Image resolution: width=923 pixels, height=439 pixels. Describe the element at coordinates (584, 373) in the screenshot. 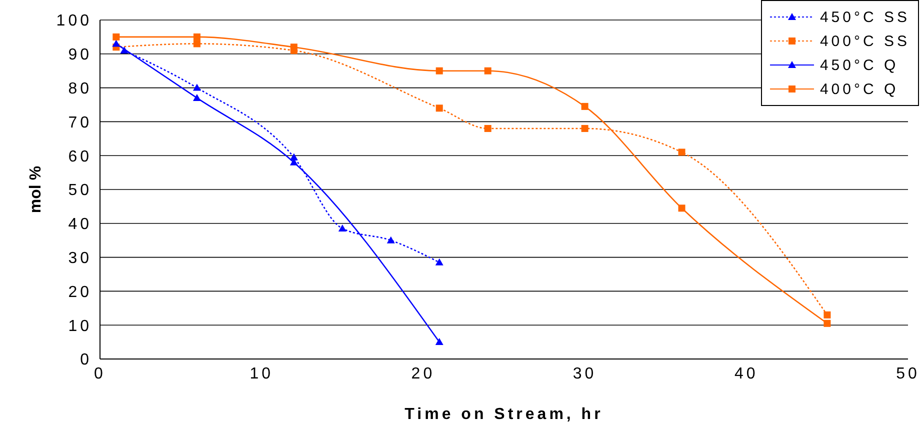

I see `x-tick-label: 30` at that location.